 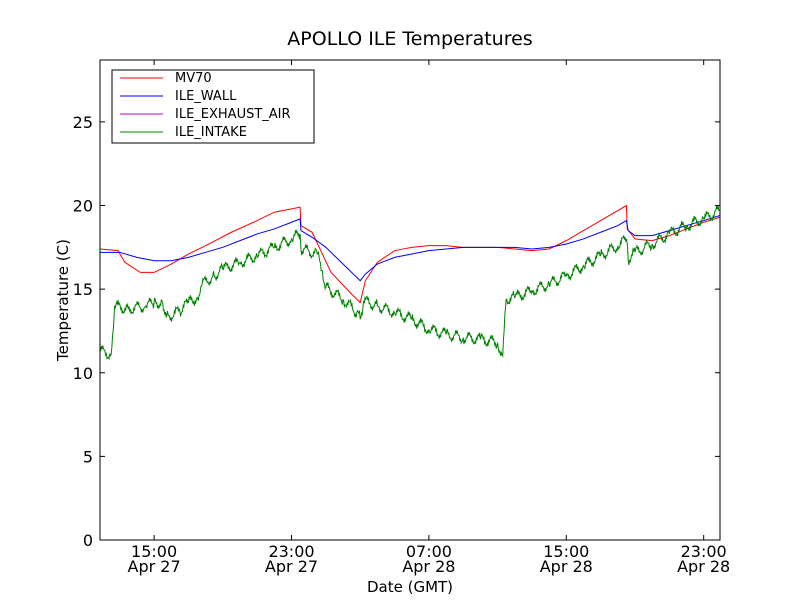 I want to click on y-tick-label: 20, so click(x=83, y=206).